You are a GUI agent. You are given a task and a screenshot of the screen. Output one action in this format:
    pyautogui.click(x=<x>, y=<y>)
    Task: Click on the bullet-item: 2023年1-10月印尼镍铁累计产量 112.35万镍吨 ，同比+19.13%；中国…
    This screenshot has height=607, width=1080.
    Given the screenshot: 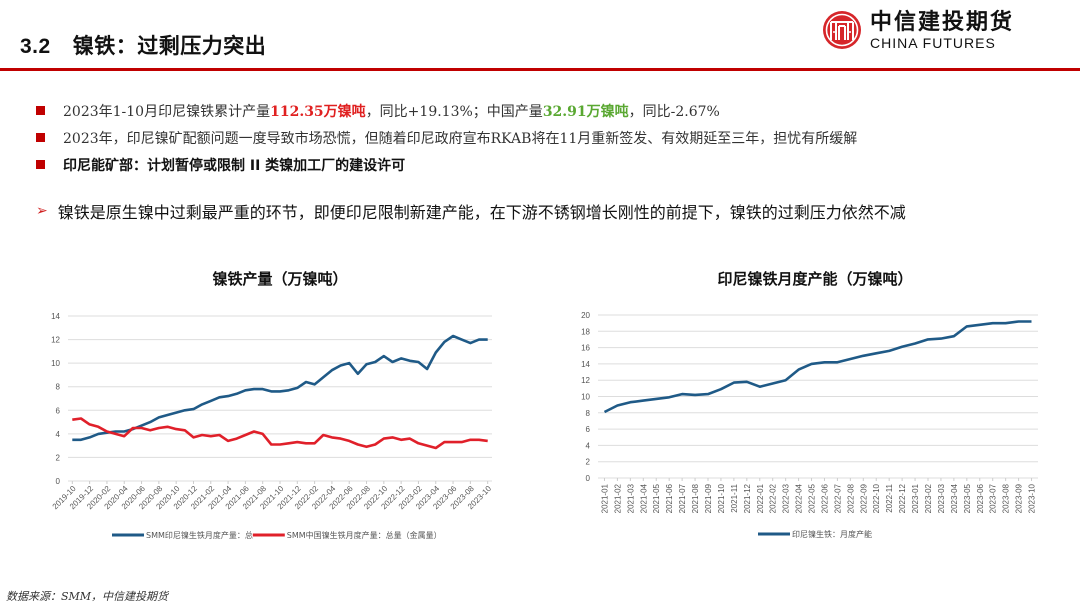 What is the action you would take?
    pyautogui.click(x=446, y=110)
    